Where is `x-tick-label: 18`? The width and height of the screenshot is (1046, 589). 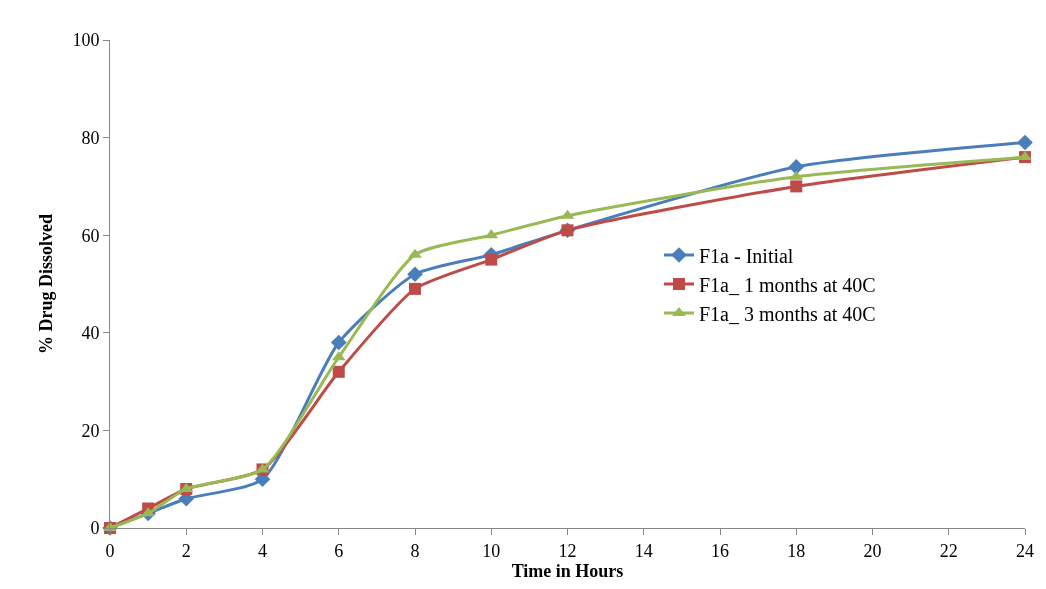
x-tick-label: 18 is located at coordinates (796, 550).